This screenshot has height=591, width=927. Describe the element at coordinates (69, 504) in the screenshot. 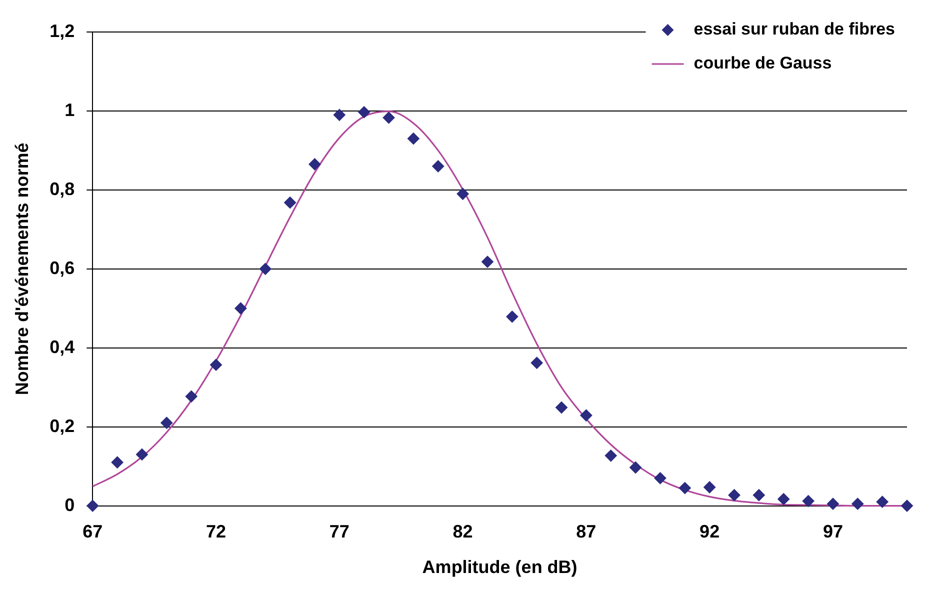

I see `y-tick-label: 0` at that location.